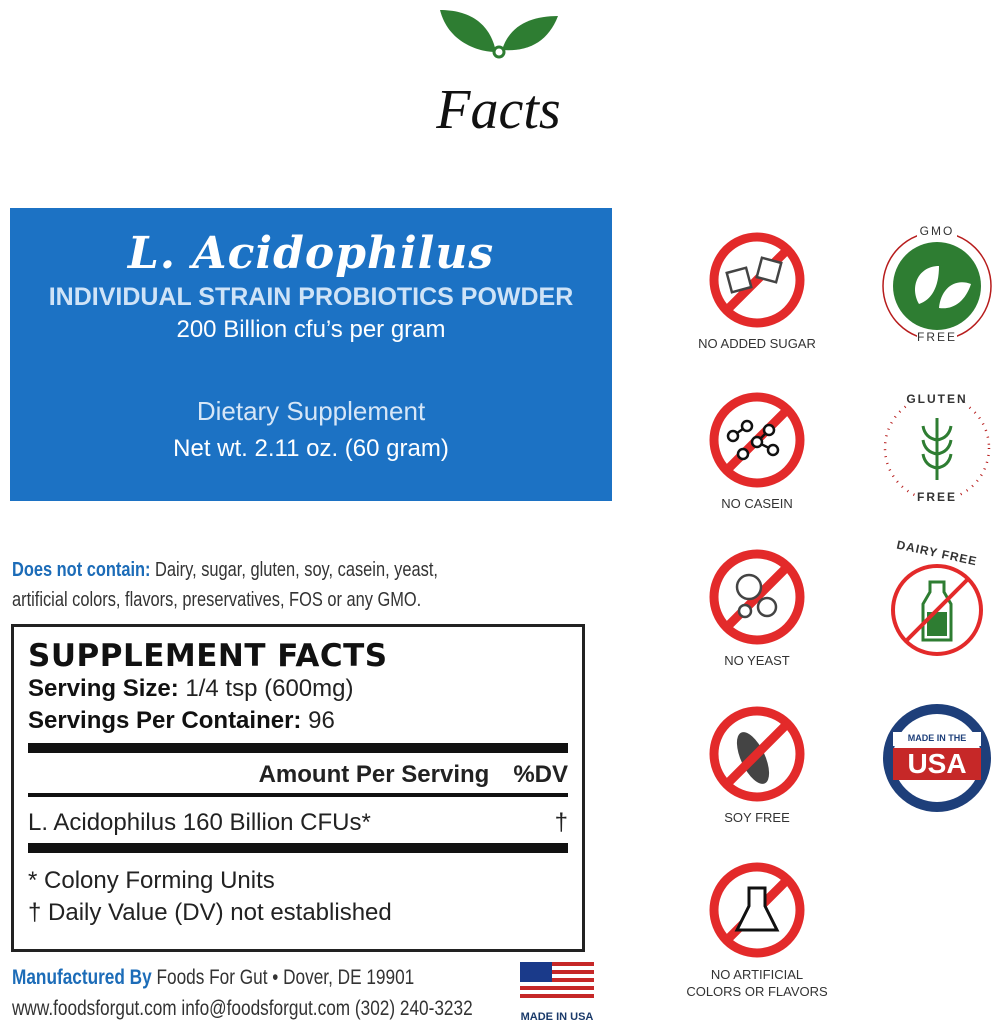 The image size is (997, 1024). What do you see at coordinates (311, 253) in the screenshot?
I see `product-name: L. Acidophilus` at bounding box center [311, 253].